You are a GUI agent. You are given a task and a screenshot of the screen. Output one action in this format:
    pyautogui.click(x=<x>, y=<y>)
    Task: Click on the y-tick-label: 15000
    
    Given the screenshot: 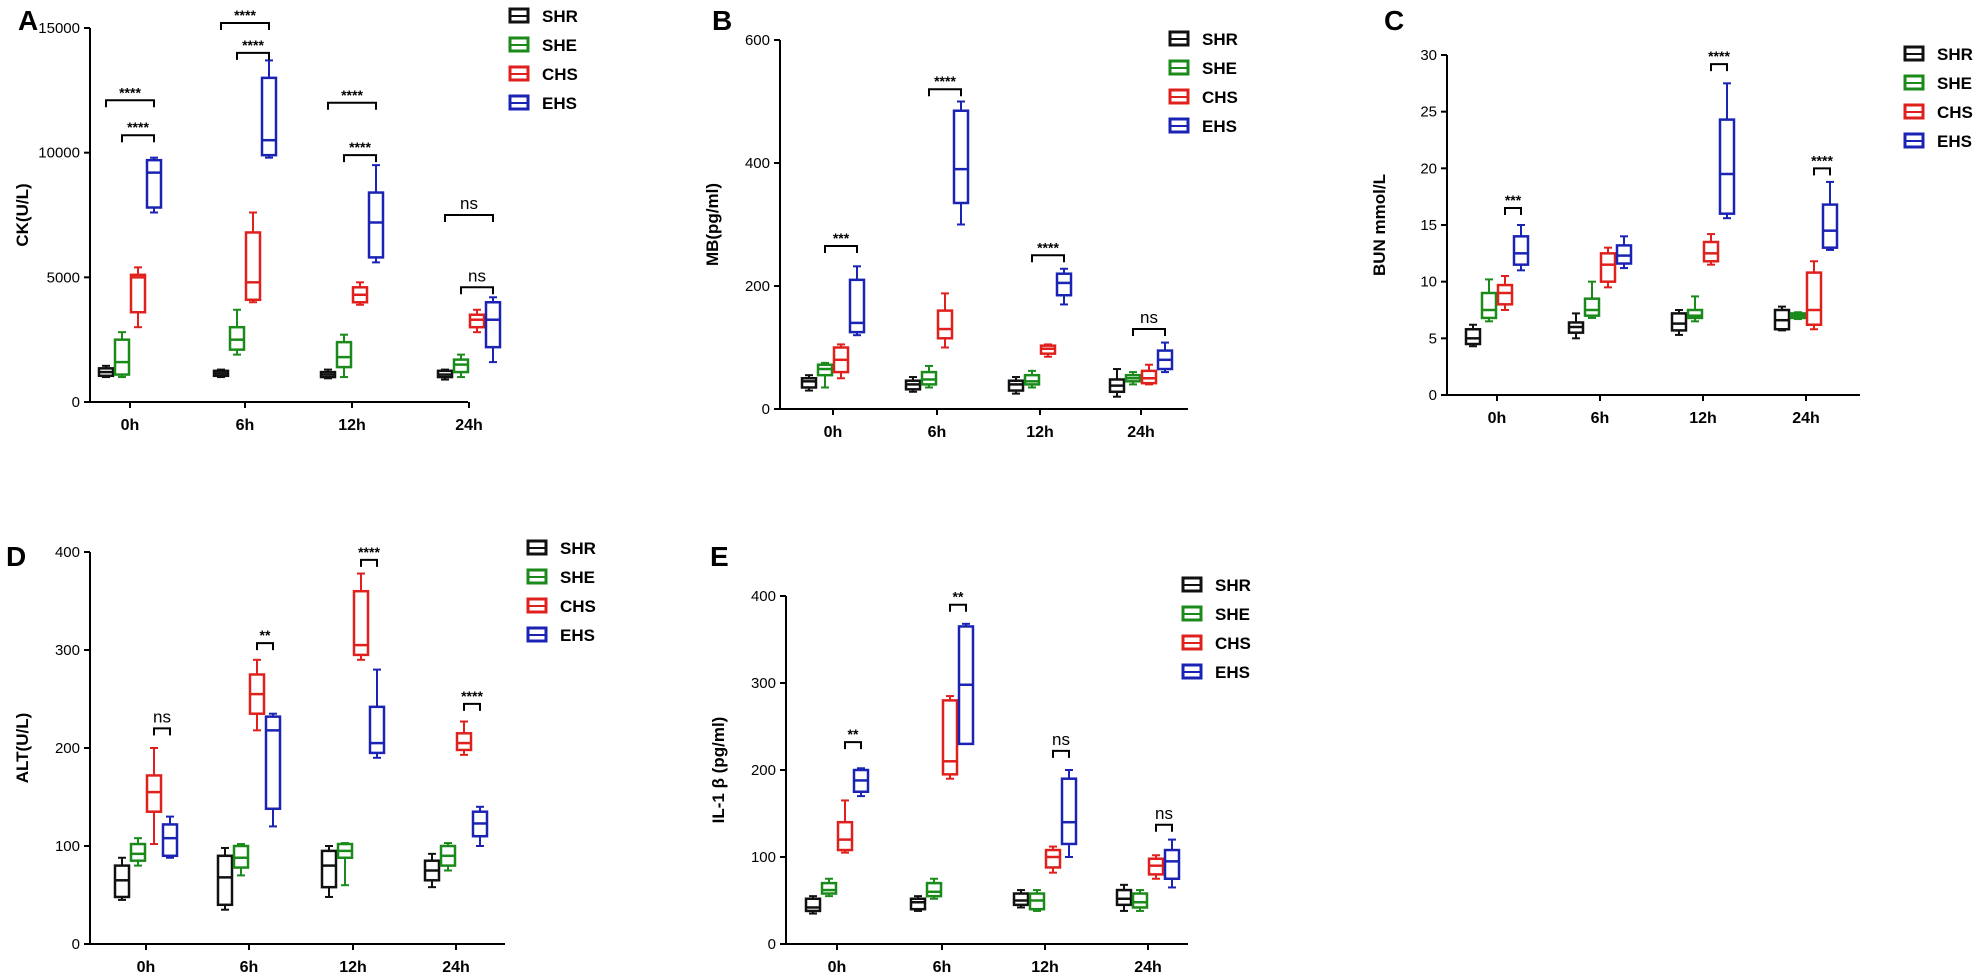 What is the action you would take?
    pyautogui.click(x=59, y=28)
    